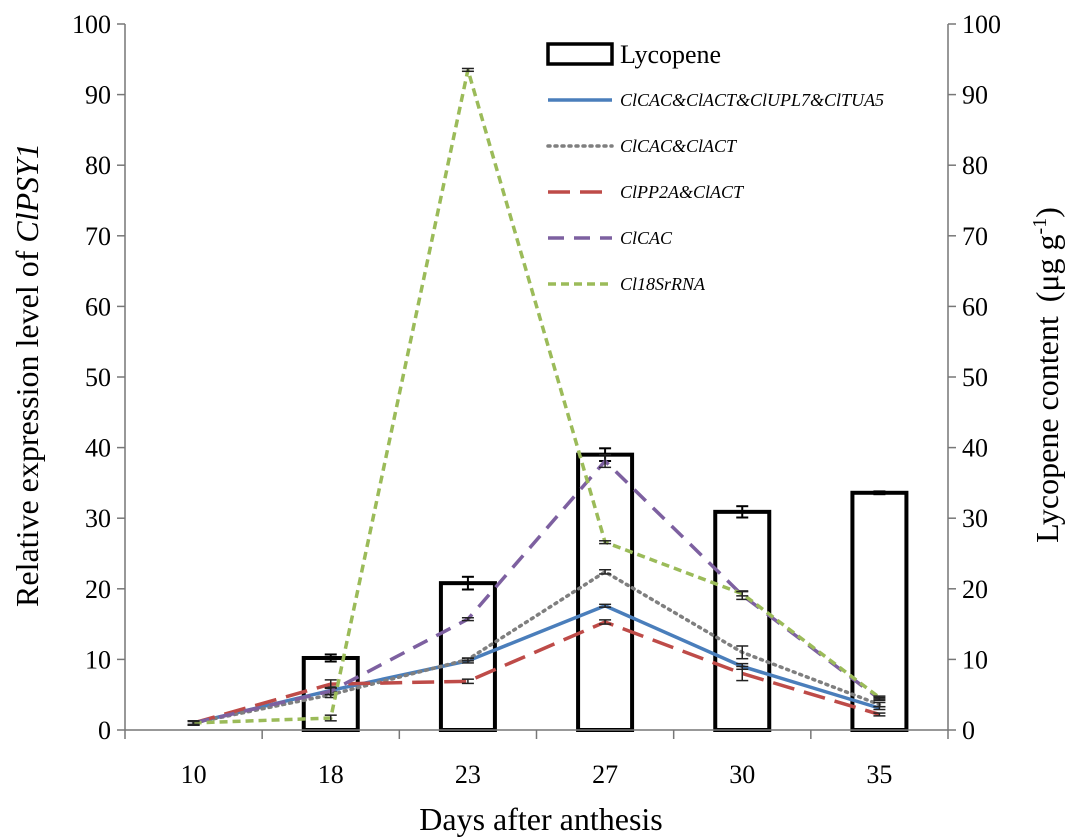 This screenshot has width=1078, height=839. What do you see at coordinates (91, 24) in the screenshot?
I see `left-y-tick-label: 100` at bounding box center [91, 24].